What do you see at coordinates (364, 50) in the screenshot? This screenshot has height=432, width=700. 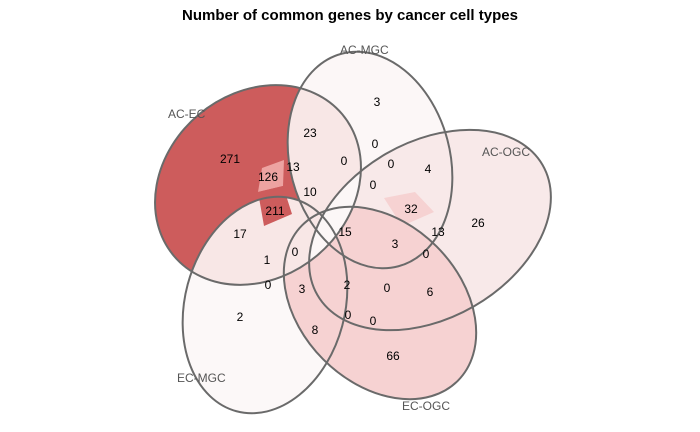 I see `set-label-ac-mgc: AC-MGC` at bounding box center [364, 50].